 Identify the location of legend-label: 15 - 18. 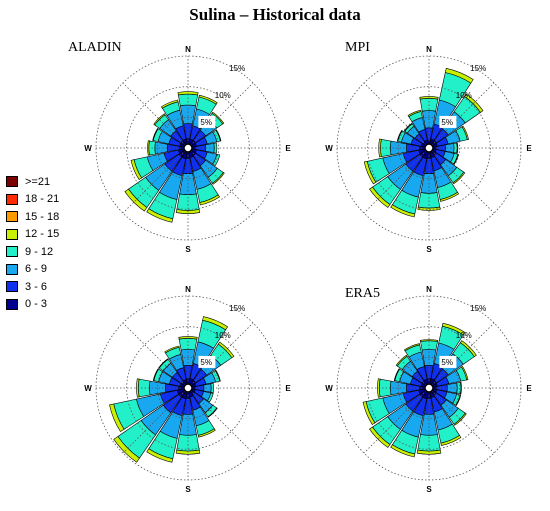
(42, 216).